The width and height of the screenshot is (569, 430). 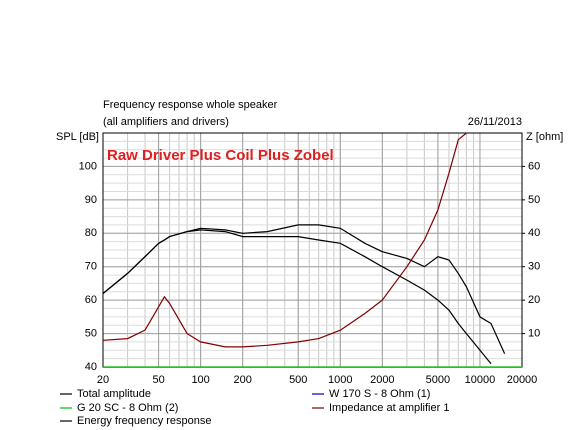 I want to click on chart-title: Frequency response whole speaker, so click(x=190, y=105).